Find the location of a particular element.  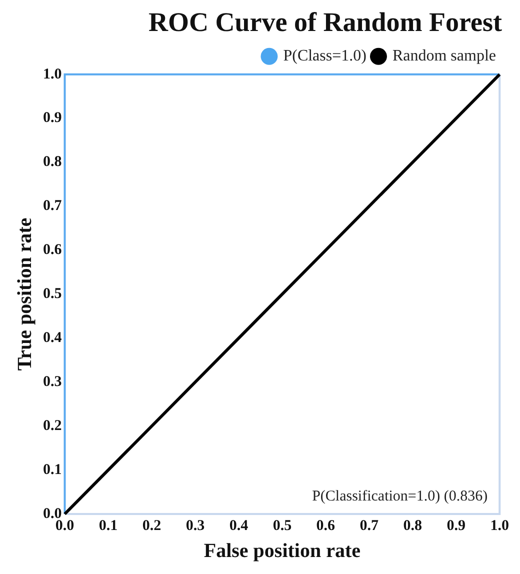

x-tick-label: 0.1 is located at coordinates (108, 526).